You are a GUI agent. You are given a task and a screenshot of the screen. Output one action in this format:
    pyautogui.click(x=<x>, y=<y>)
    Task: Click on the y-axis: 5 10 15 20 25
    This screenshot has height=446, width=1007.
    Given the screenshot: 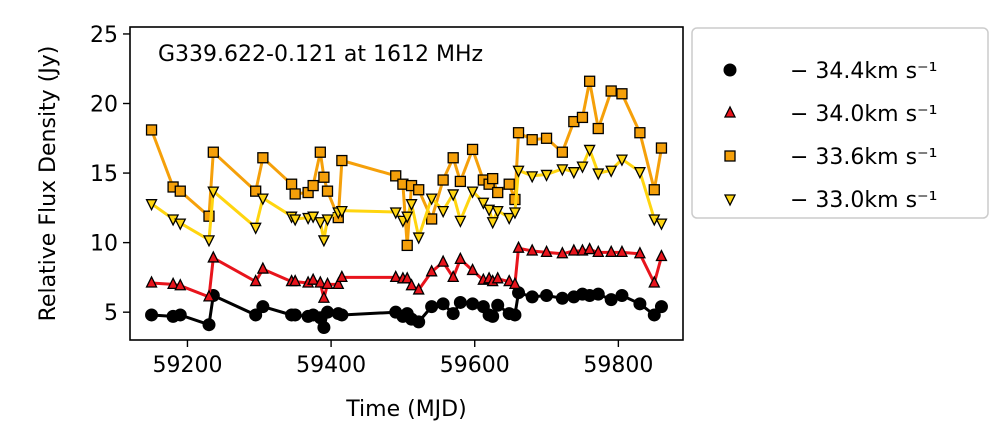 What is the action you would take?
    pyautogui.click(x=110, y=174)
    